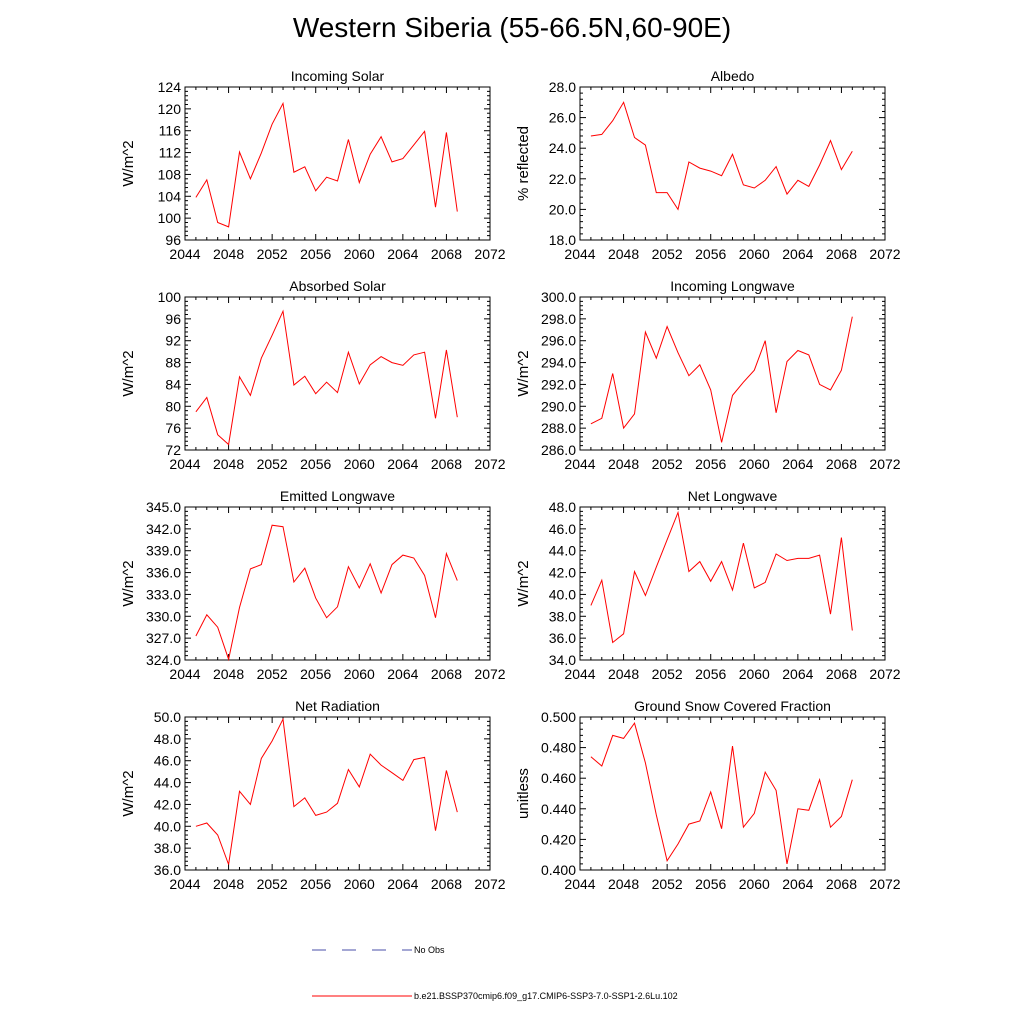  What do you see at coordinates (558, 748) in the screenshot?
I see `y-tick-label: 0.480` at bounding box center [558, 748].